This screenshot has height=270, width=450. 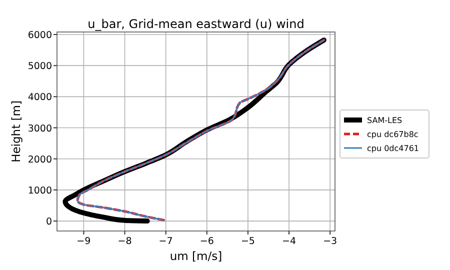 I want to click on y-tick-label: 3000, so click(x=40, y=128).